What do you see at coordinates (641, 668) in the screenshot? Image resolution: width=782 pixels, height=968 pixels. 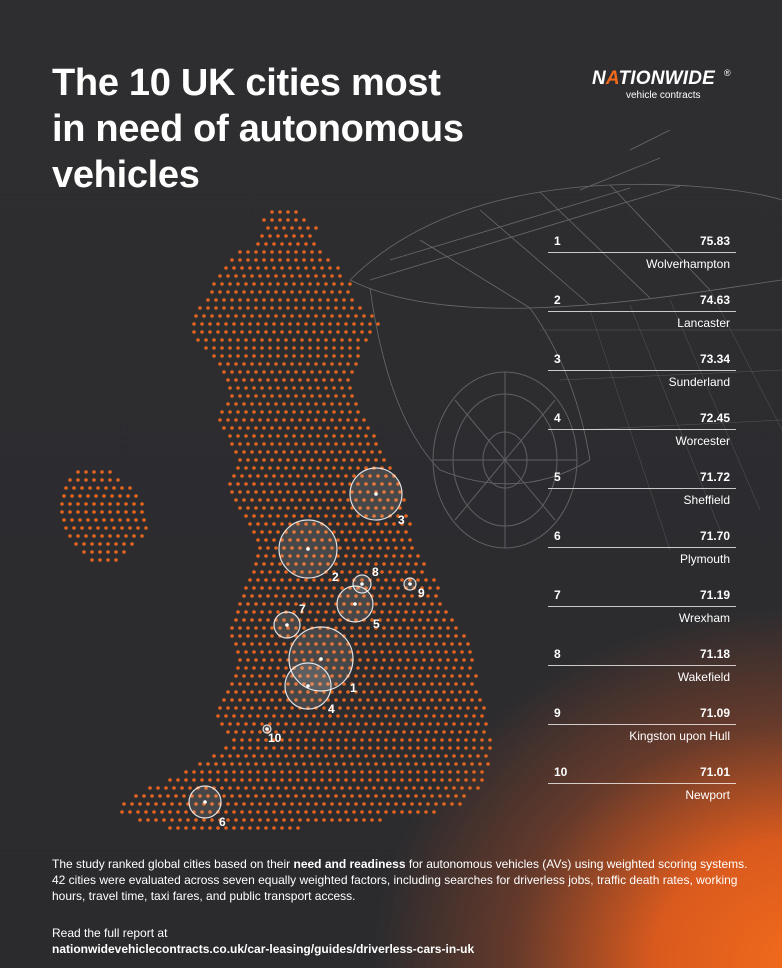 I see `rank-row: 8 71.18 Wakefield` at bounding box center [641, 668].